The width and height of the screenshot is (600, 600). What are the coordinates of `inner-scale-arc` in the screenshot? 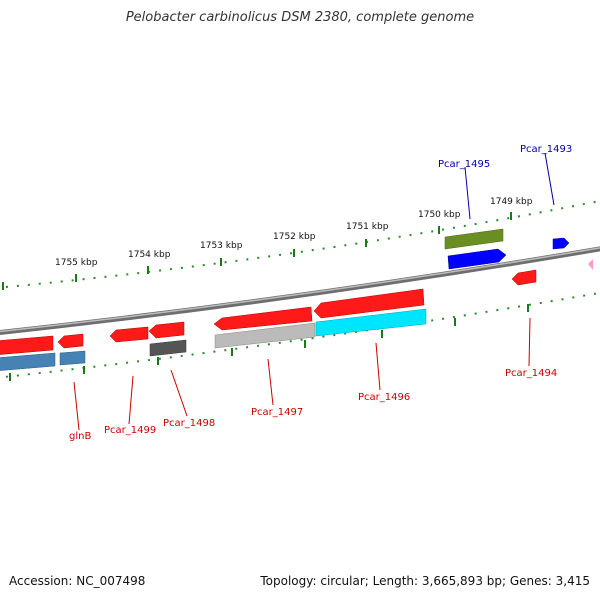 It's located at (300, 335).